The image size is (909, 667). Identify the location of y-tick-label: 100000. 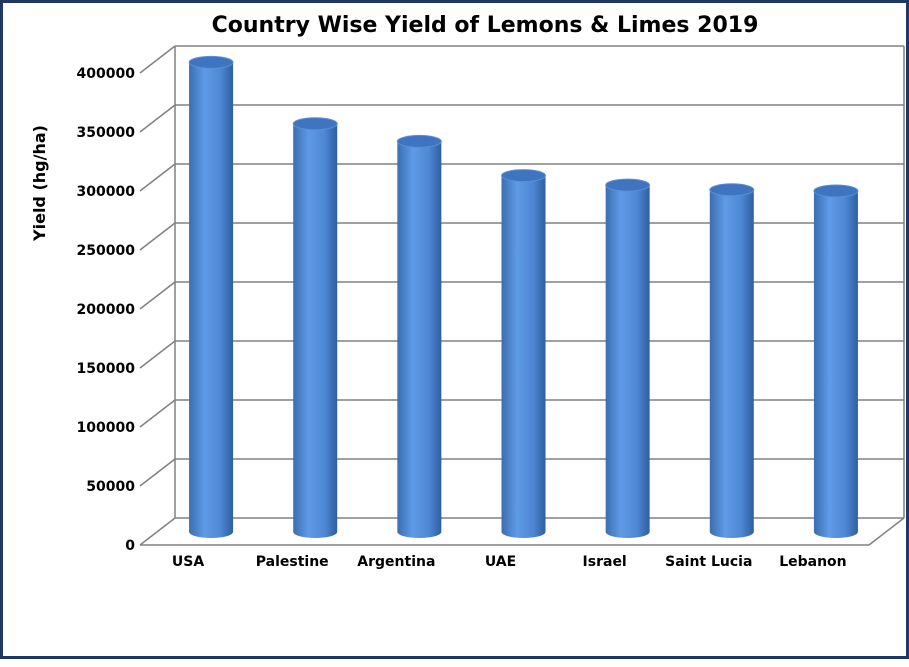
(106, 428).